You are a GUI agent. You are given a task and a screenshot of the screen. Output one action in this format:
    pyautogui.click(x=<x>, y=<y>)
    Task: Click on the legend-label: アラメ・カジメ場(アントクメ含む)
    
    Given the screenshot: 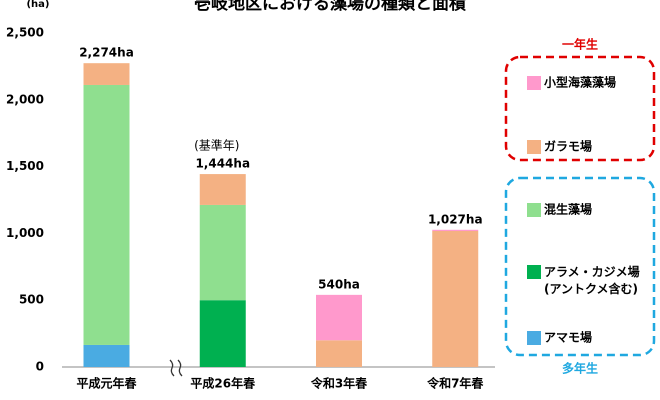 What is the action you would take?
    pyautogui.click(x=592, y=280)
    